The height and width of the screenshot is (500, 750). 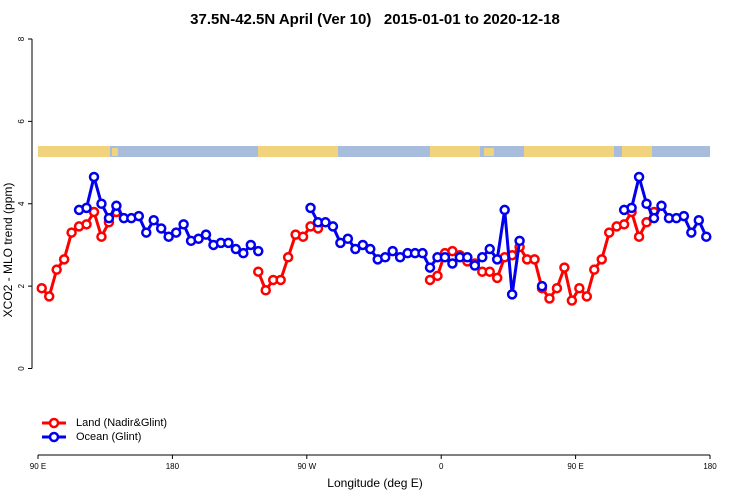 I want to click on x-tick-label: 90 E, so click(x=575, y=466).